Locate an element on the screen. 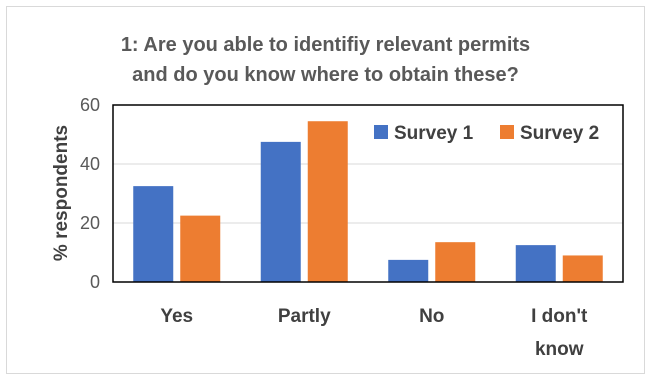  y-axis-ticks: 0 20 40 60 is located at coordinates (90, 193).